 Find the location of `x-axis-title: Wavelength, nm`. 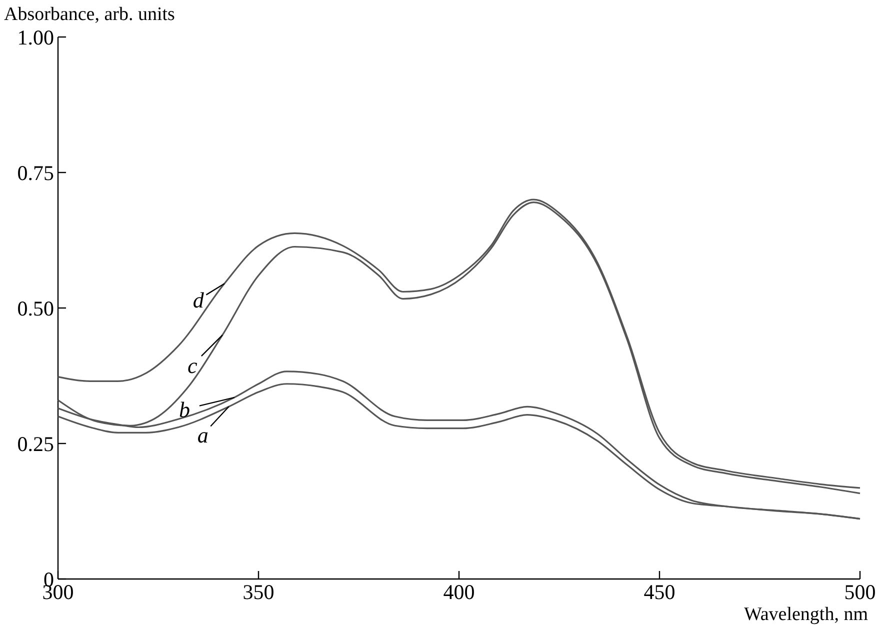

x-axis-title: Wavelength, nm is located at coordinates (806, 614).